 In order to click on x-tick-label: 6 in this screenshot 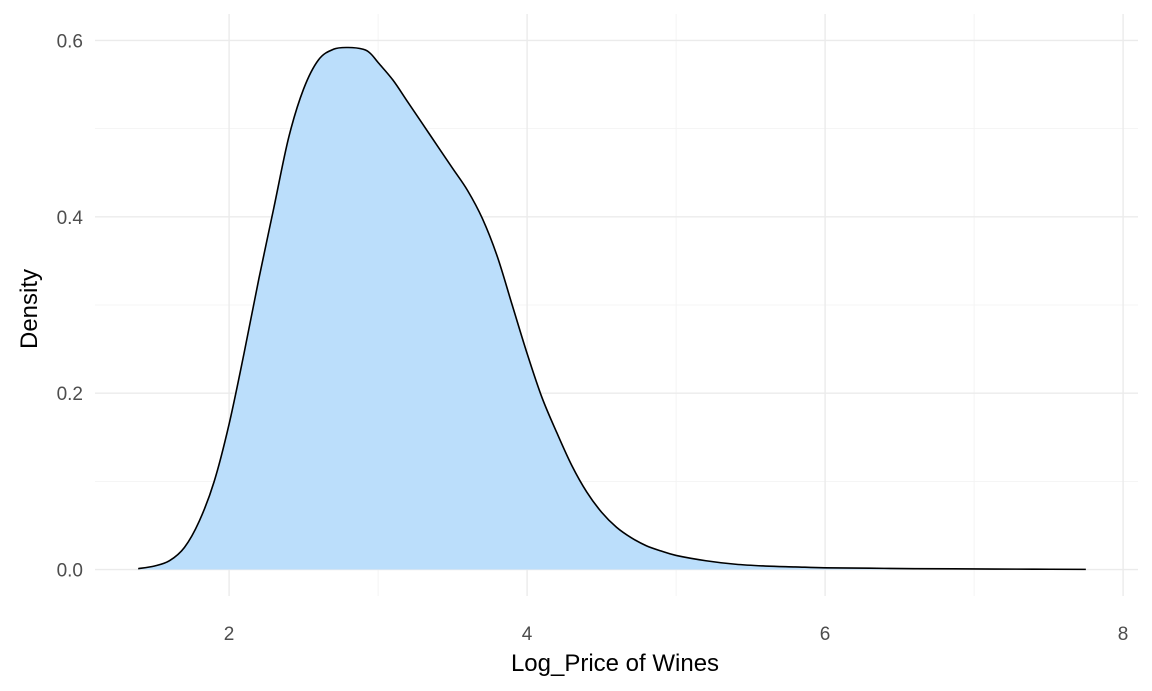, I will do `click(825, 634)`.